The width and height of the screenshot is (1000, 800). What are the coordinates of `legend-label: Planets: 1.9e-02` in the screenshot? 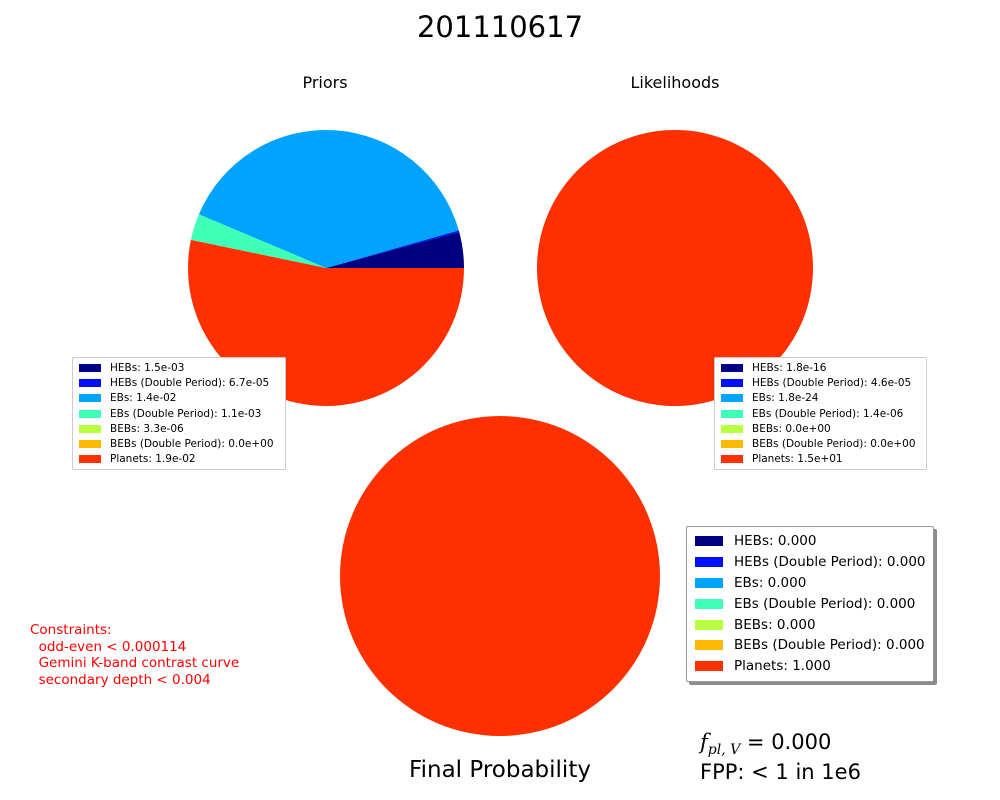 It's located at (153, 459).